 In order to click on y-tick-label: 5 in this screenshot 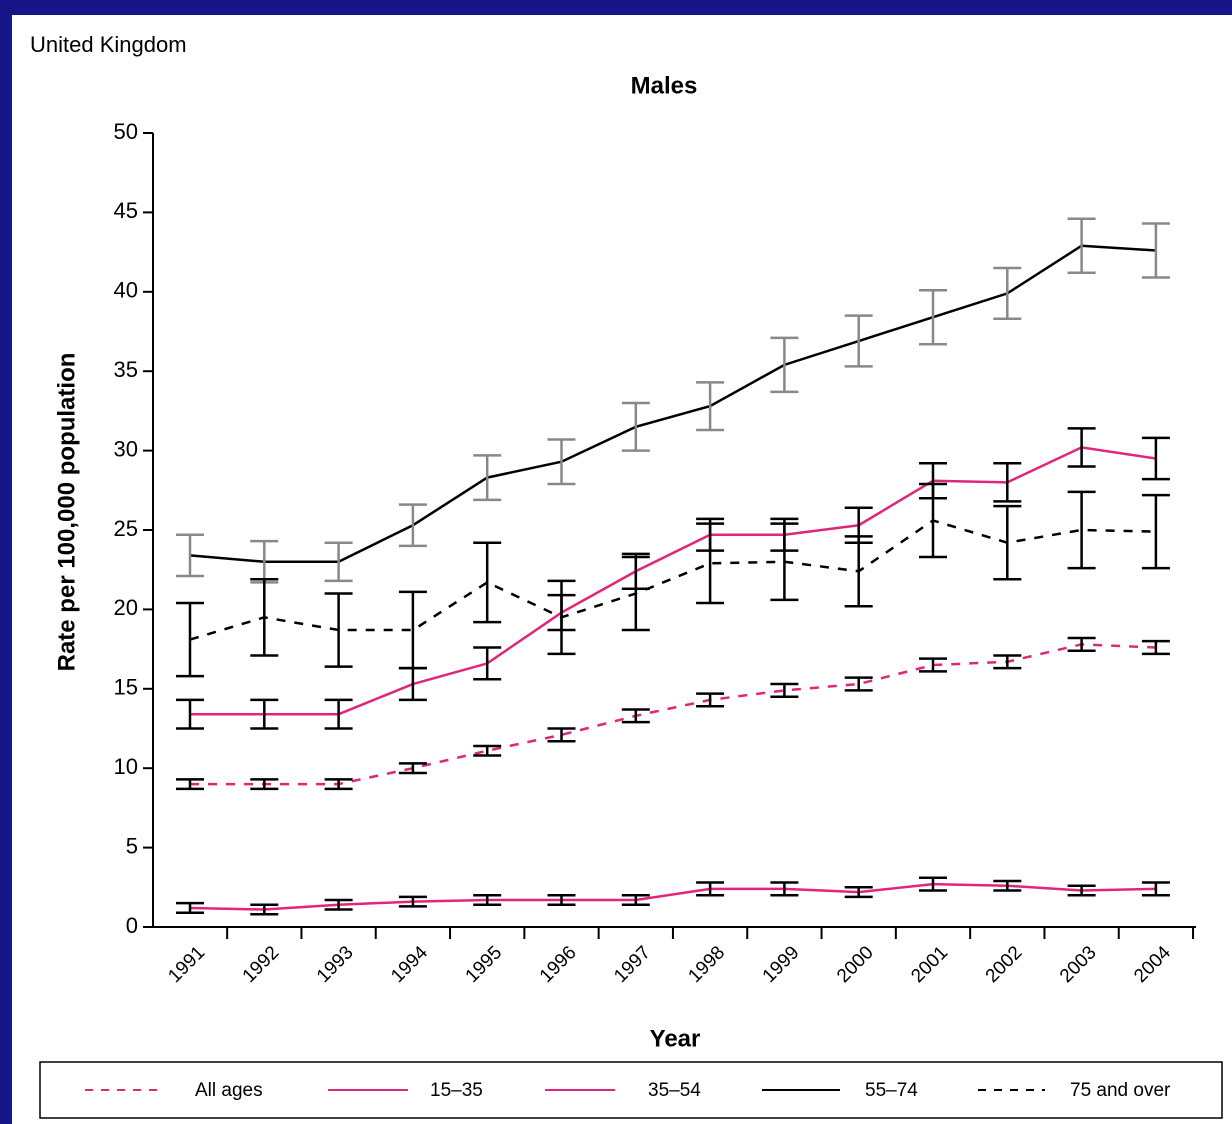, I will do `click(132, 845)`.